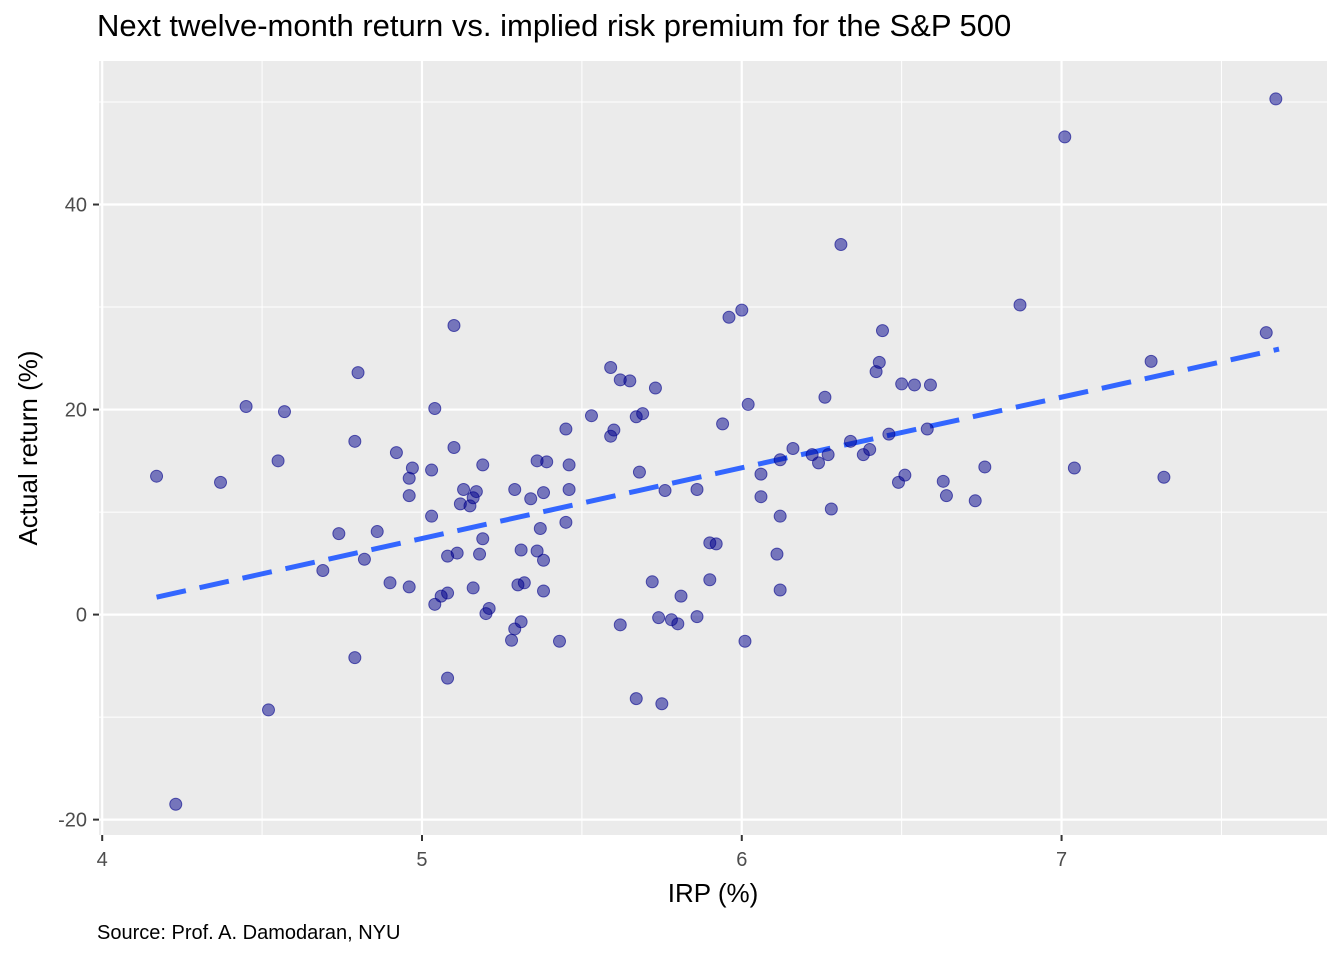 The width and height of the screenshot is (1344, 960). Describe the element at coordinates (28, 447) in the screenshot. I see `y-axis-title: Actual return (%)` at that location.